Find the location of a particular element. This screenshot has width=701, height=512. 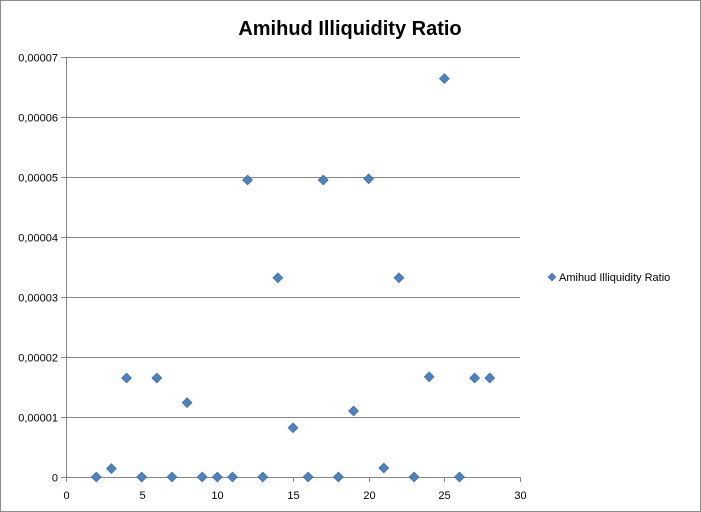

x-tick-labels: 0 5 10 15 20 25 30 is located at coordinates (294, 496).